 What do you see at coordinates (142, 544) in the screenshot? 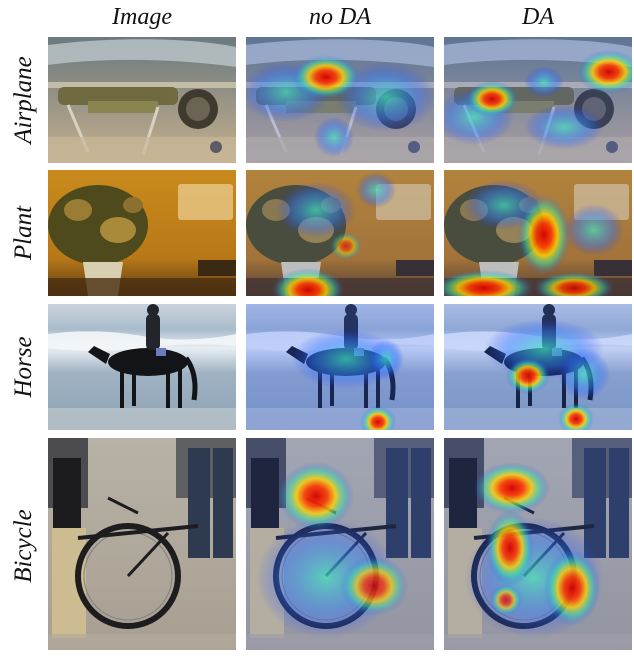
I see `bicycle-image` at bounding box center [142, 544].